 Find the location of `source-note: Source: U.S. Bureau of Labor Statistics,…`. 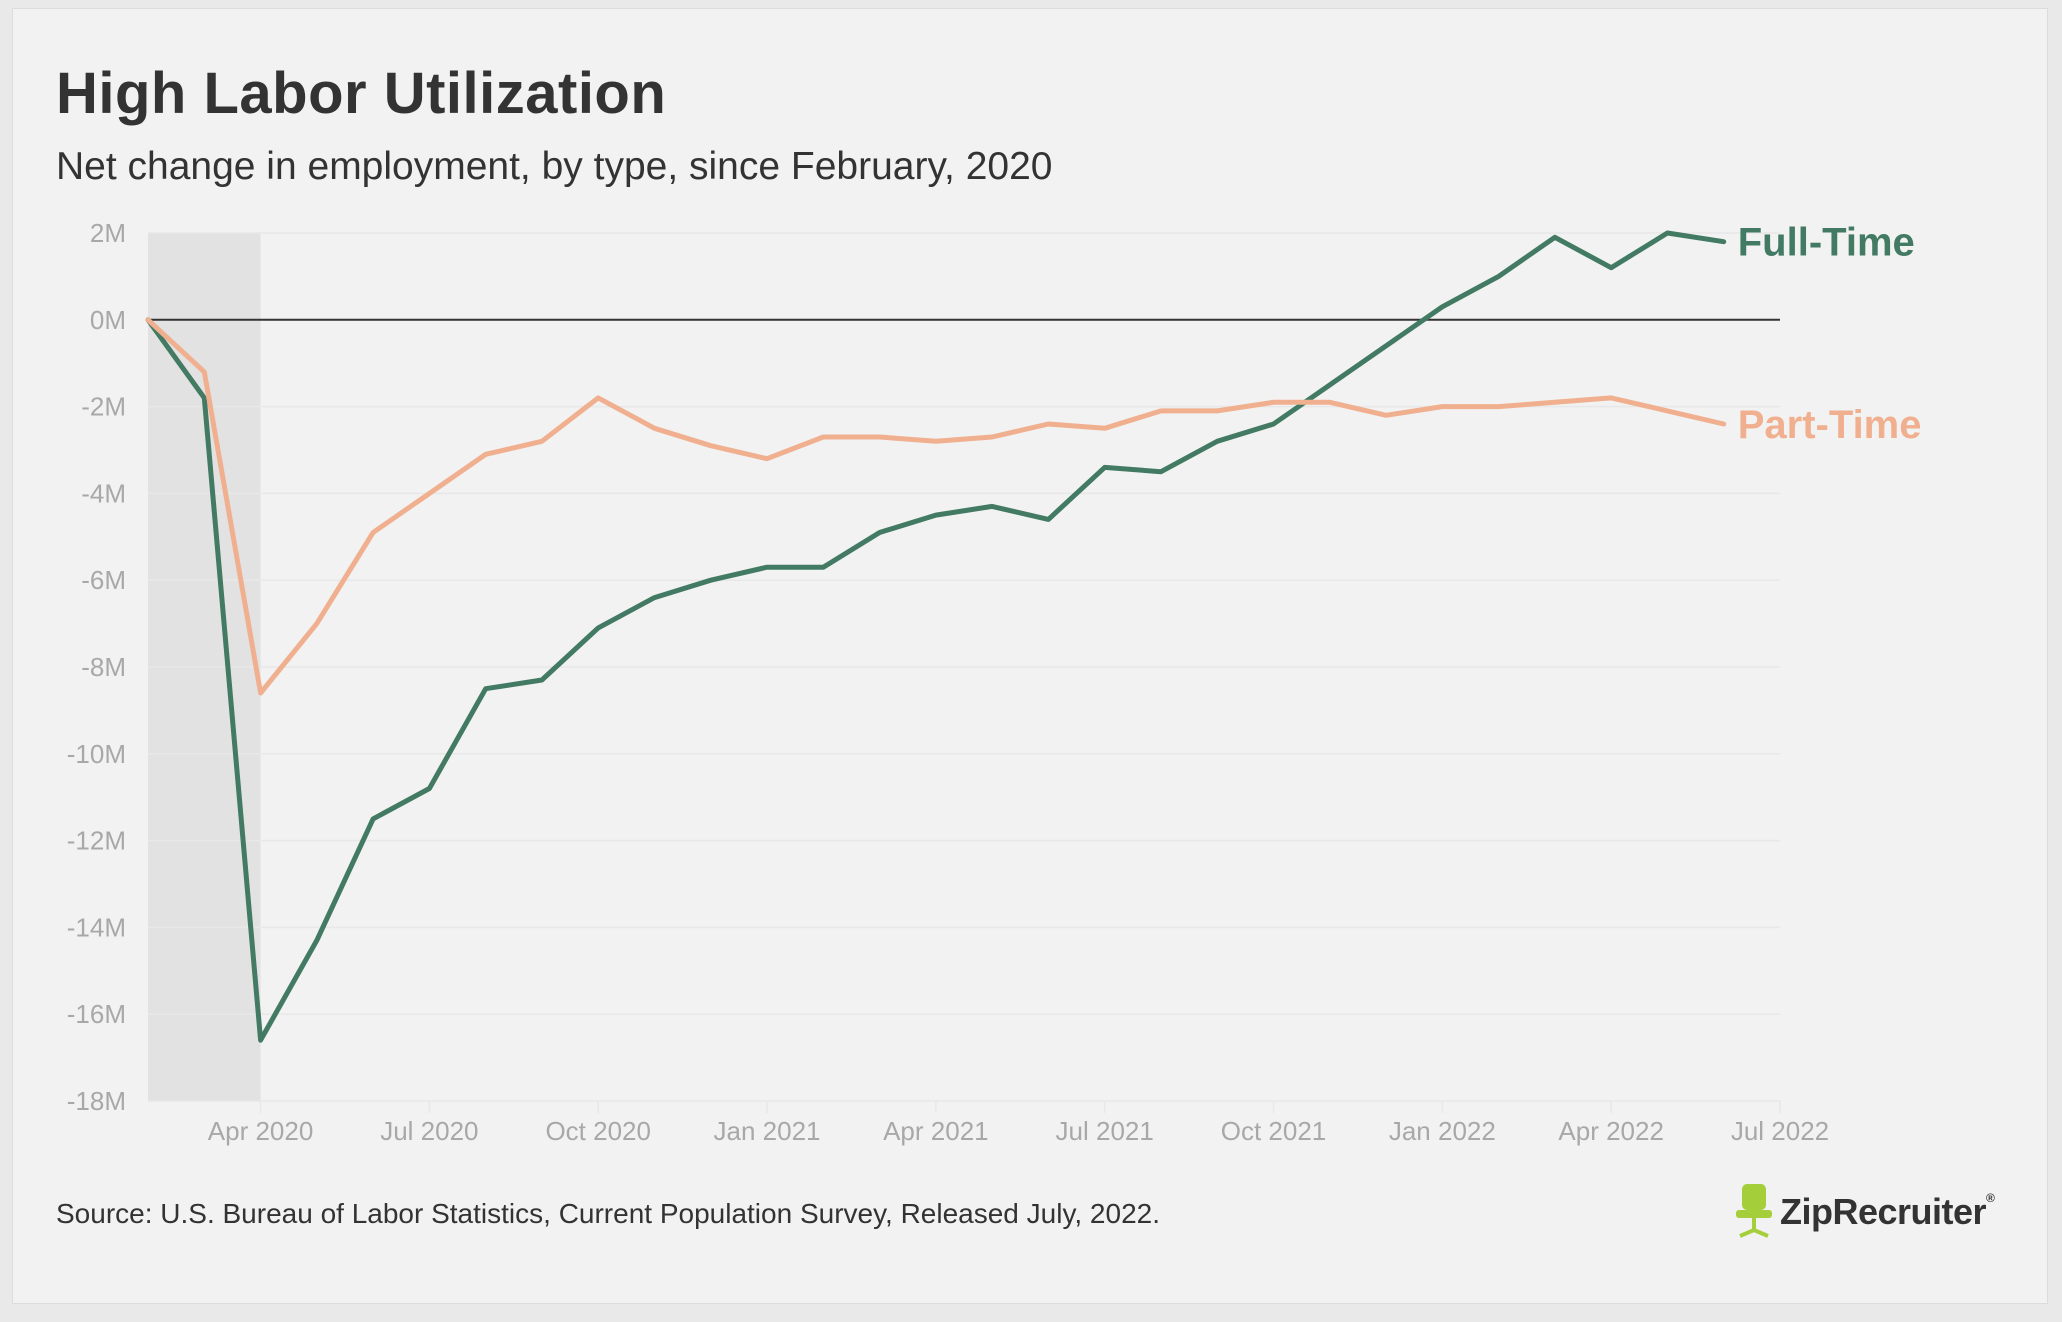

source-note: Source: U.S. Bureau of Labor Statistics,… is located at coordinates (608, 1213).